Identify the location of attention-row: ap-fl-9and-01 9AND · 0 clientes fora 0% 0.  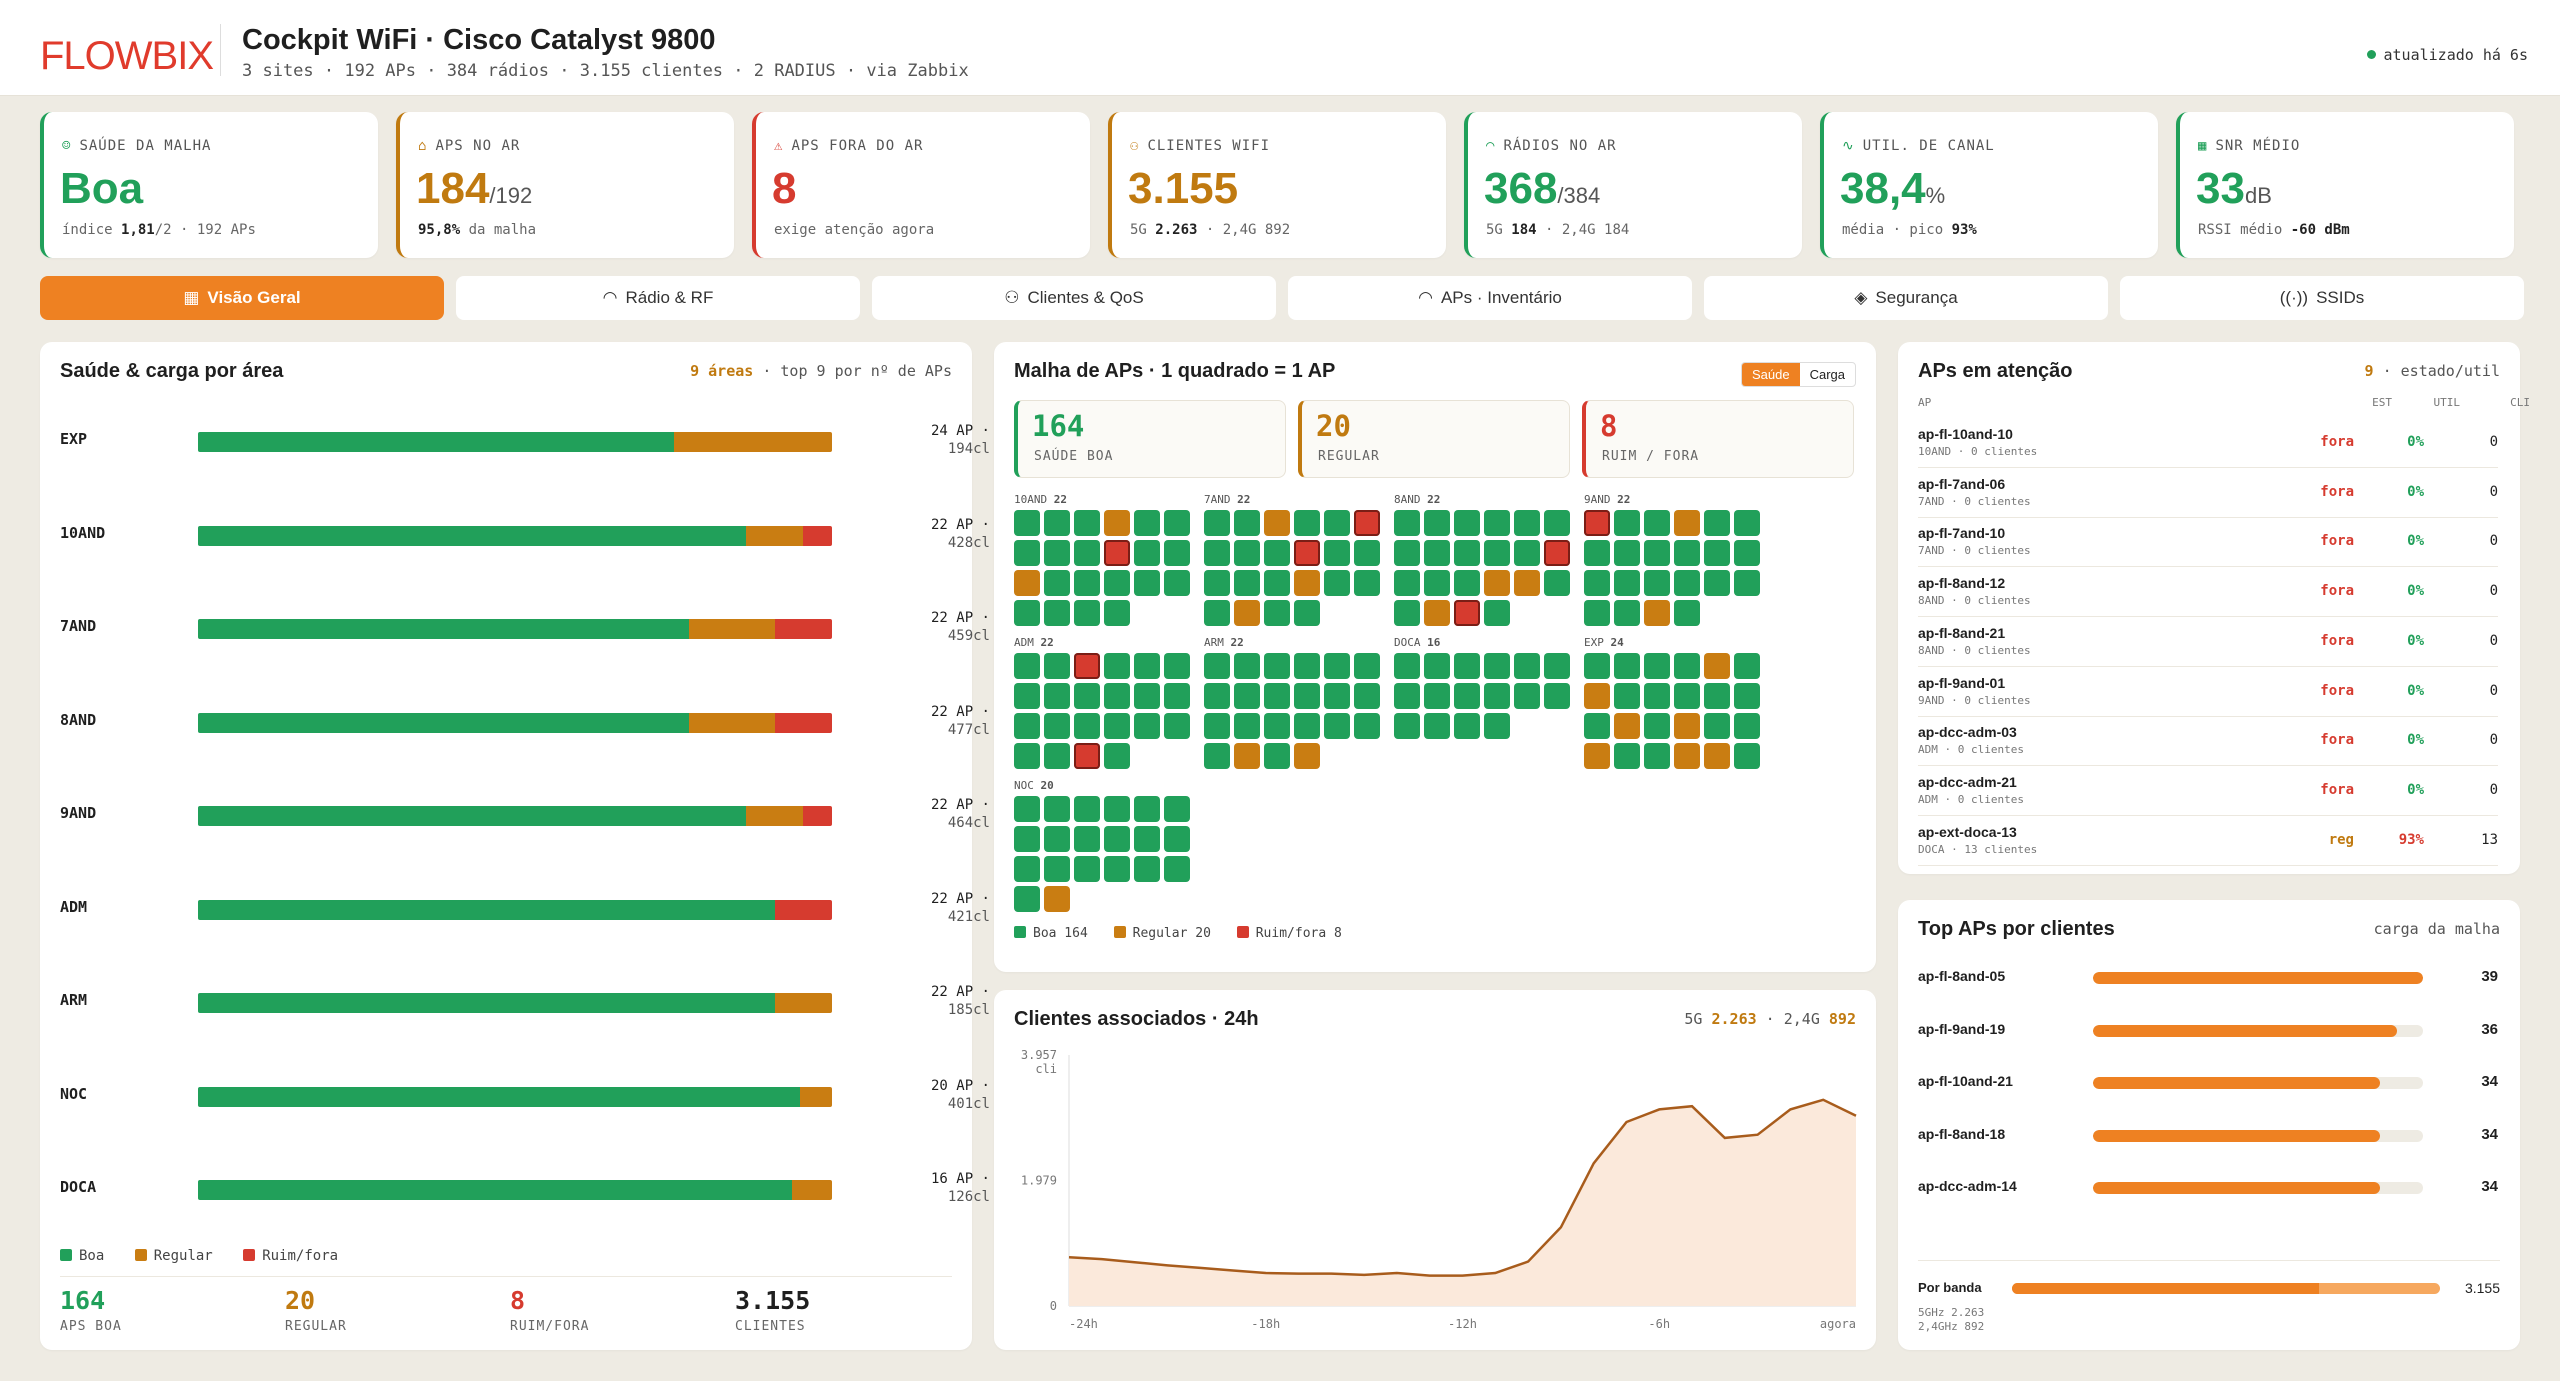
(2208, 692).